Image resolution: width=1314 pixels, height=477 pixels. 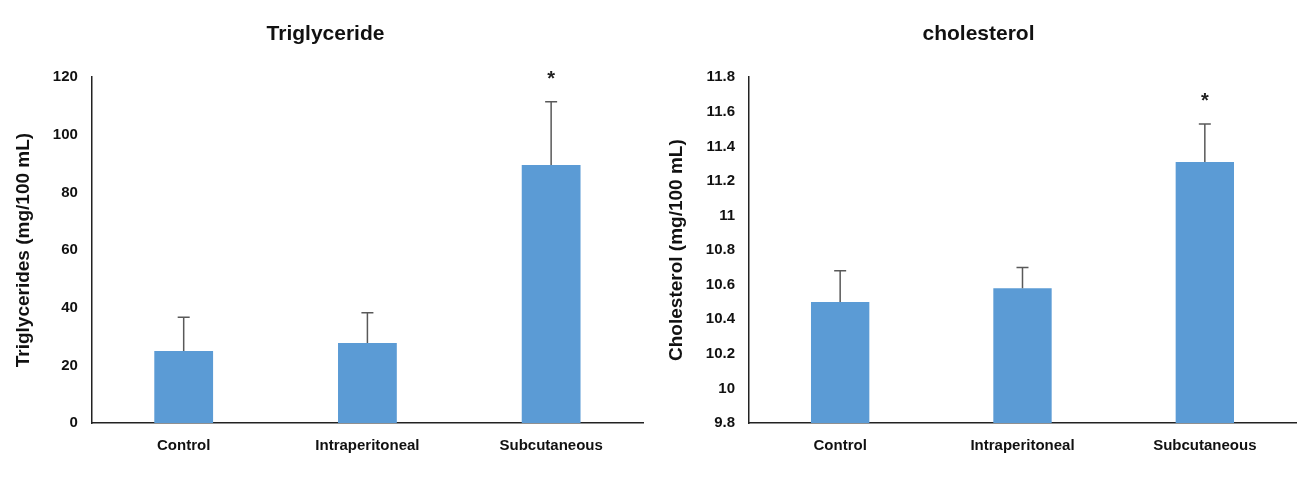 What do you see at coordinates (65, 133) in the screenshot?
I see `y-tick-label: 100` at bounding box center [65, 133].